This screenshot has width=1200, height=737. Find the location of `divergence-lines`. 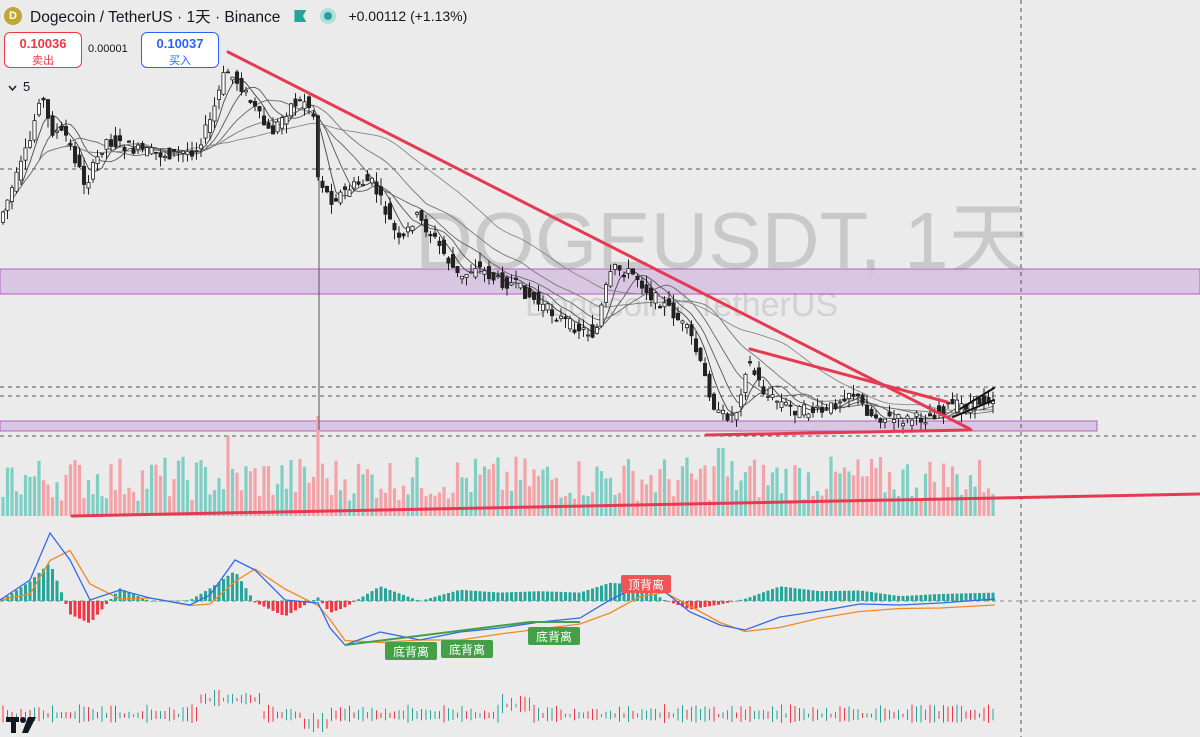

divergence-lines is located at coordinates (462, 633).